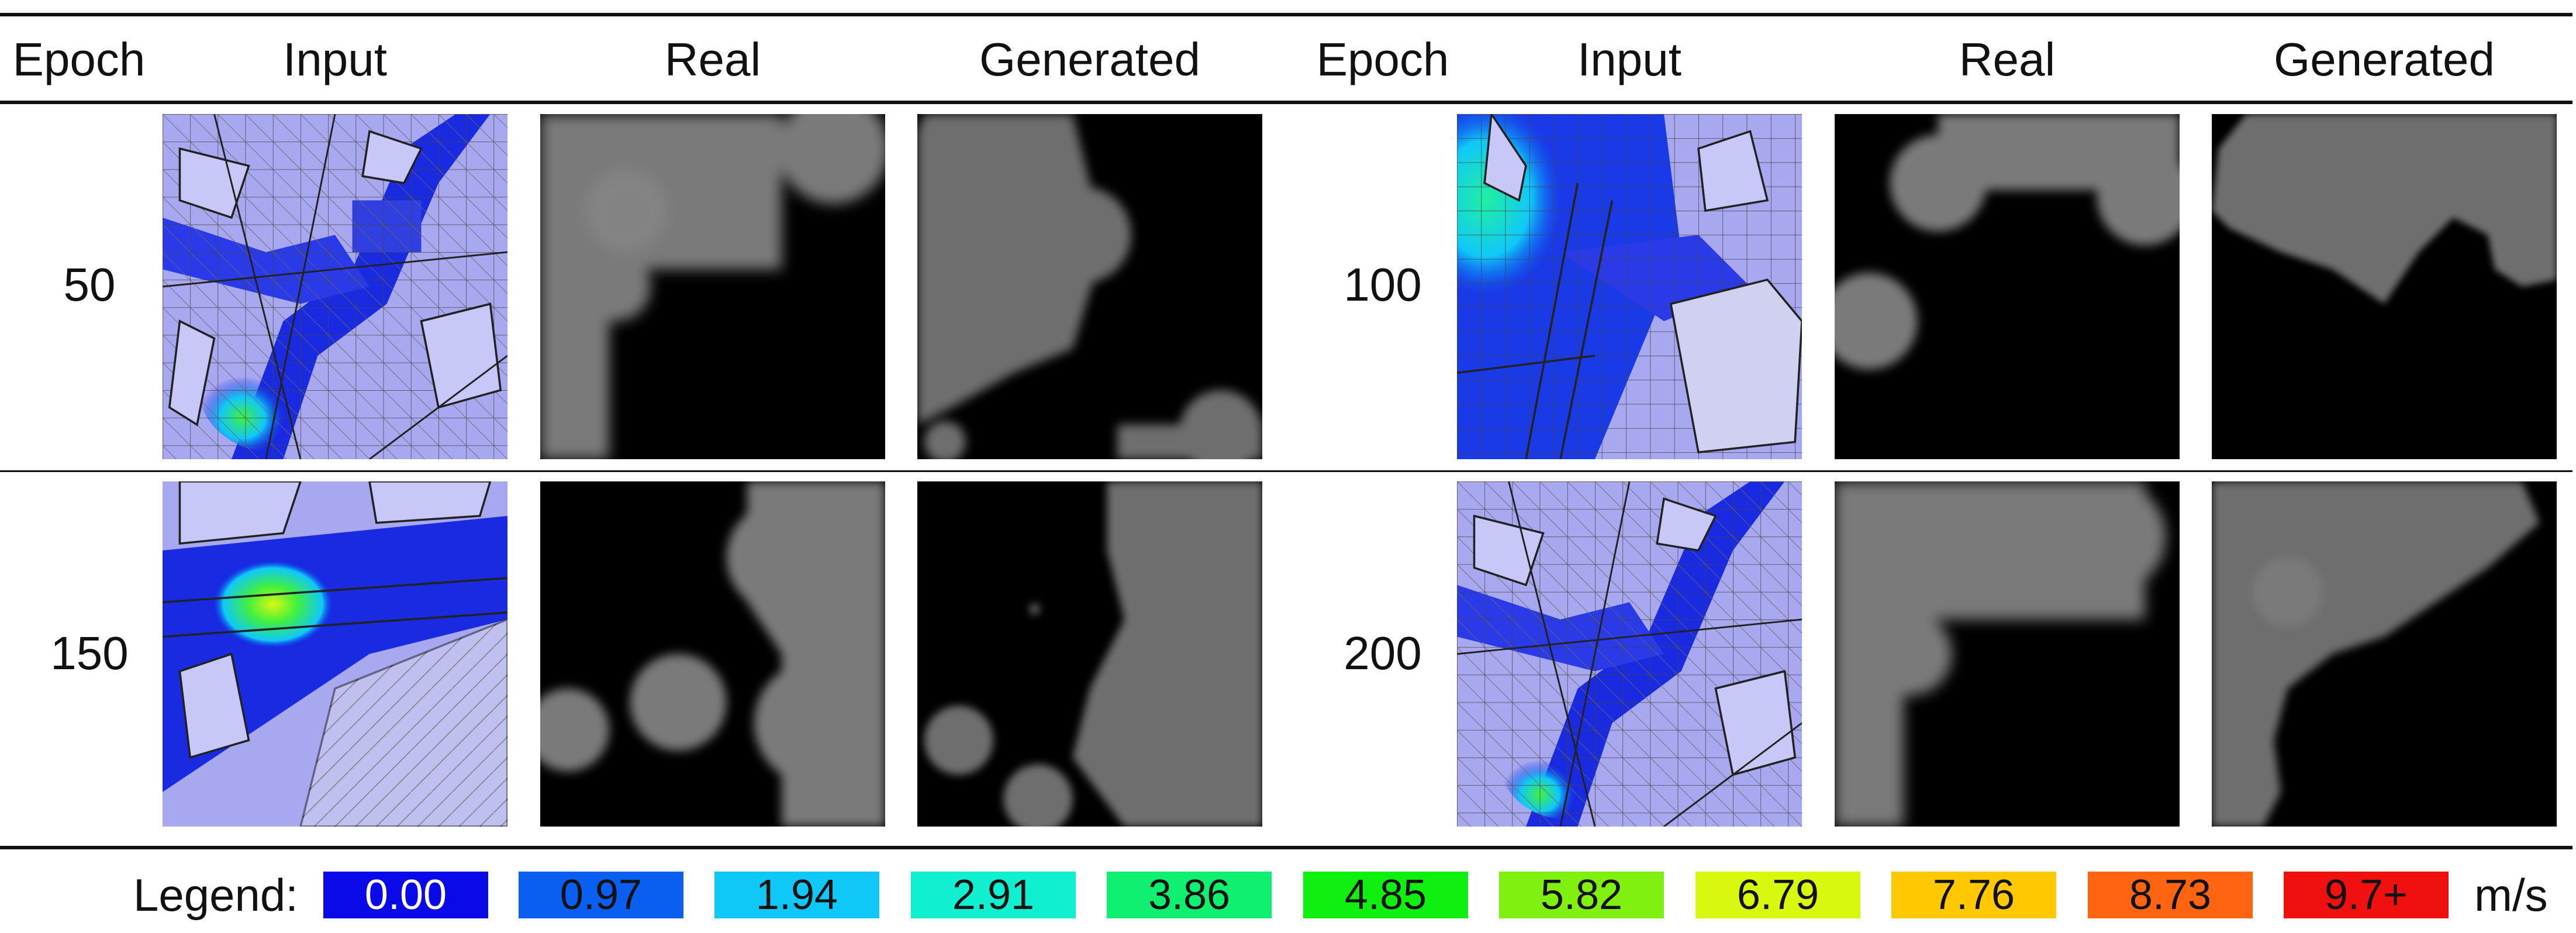  Describe the element at coordinates (1386, 895) in the screenshot. I see `legend-swatch-5: 4.85` at that location.